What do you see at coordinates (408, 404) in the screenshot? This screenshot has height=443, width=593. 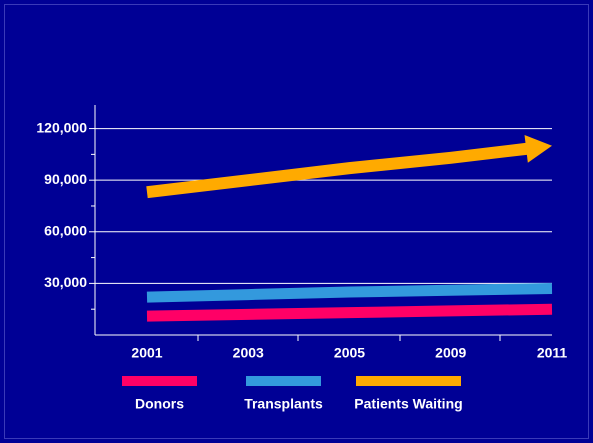 I see `legend-label: Patients Waiting` at bounding box center [408, 404].